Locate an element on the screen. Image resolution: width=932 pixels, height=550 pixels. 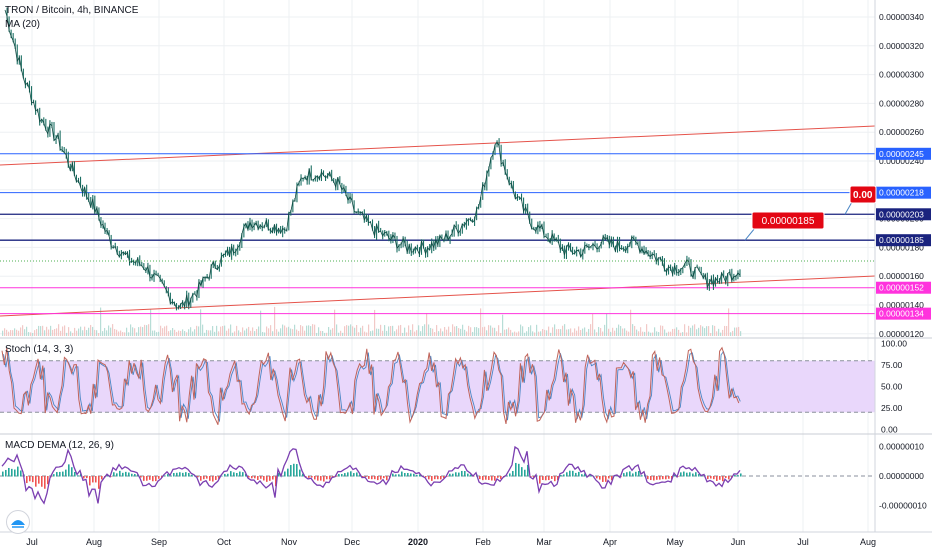
time-tick-label: 2020 is located at coordinates (418, 542).